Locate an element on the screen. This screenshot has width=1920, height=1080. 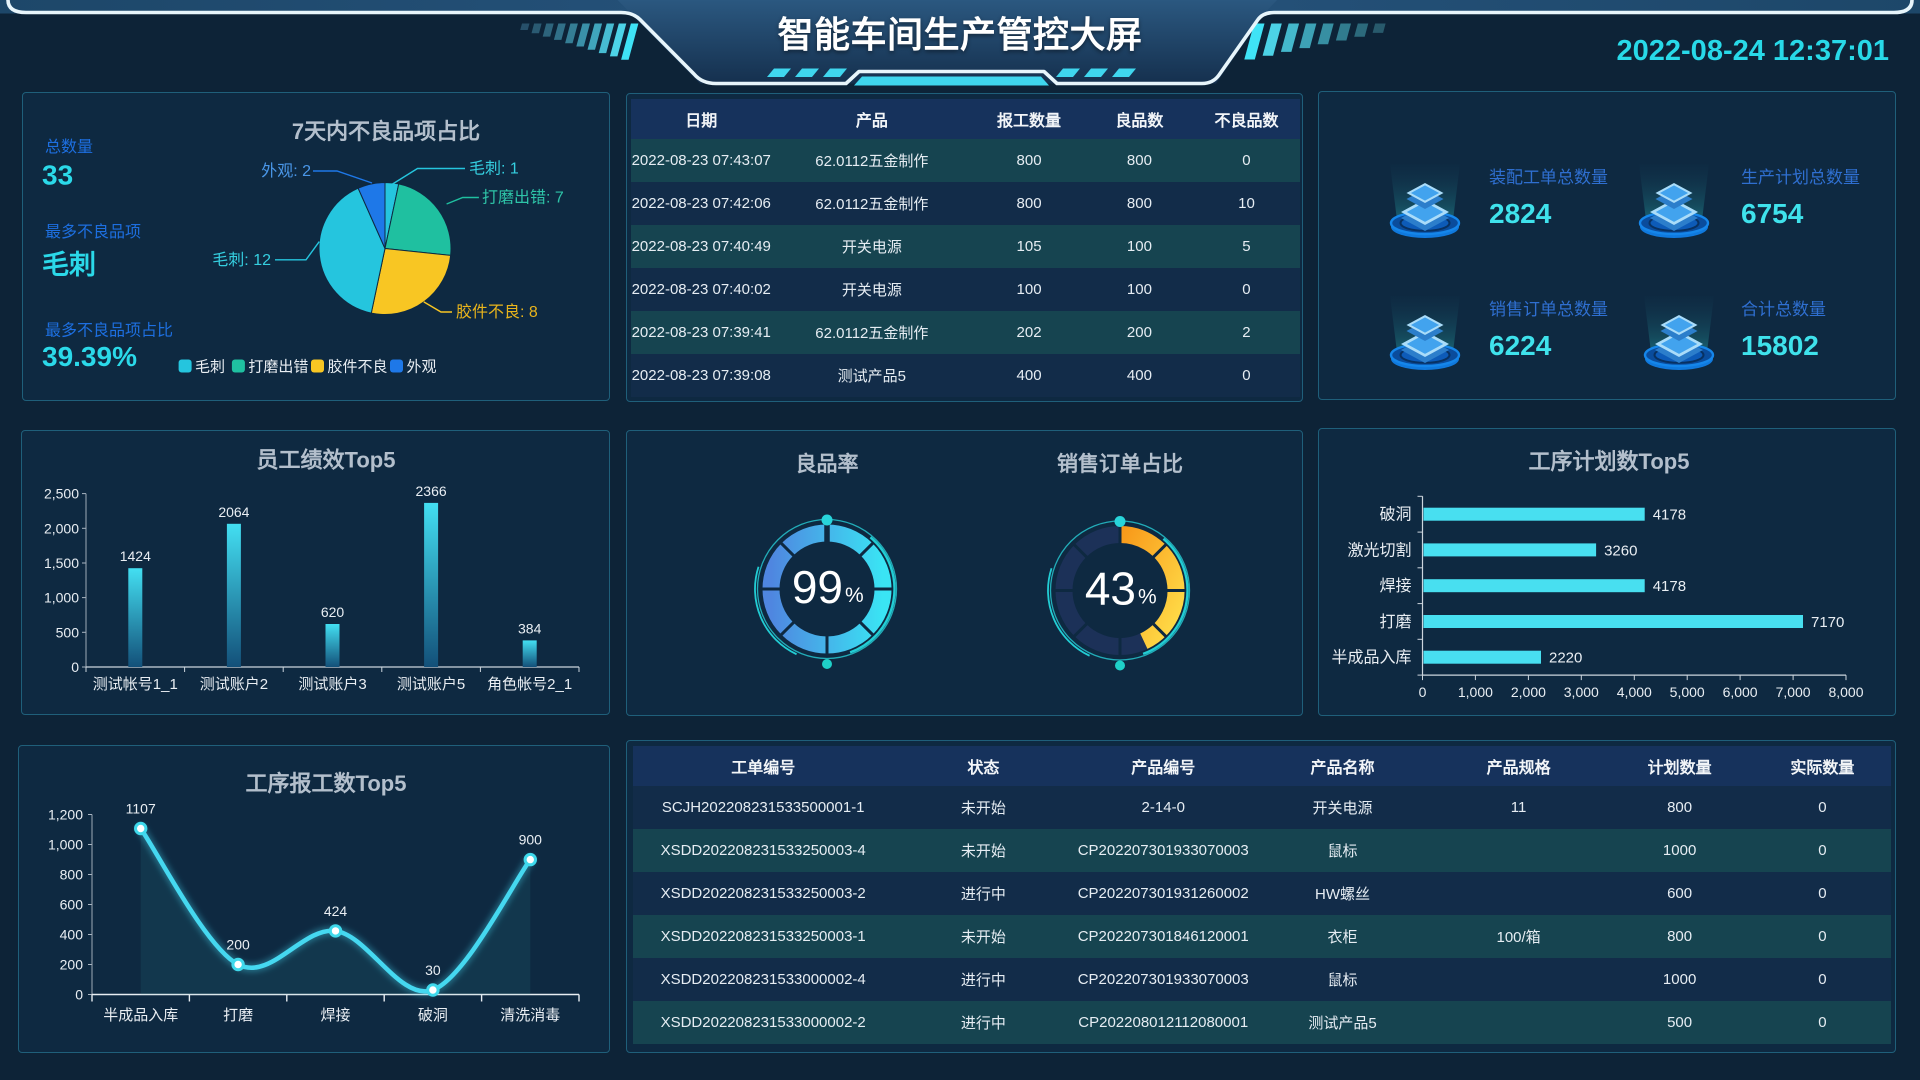
svg-text: 最多不良品项 is located at coordinates (93, 232).